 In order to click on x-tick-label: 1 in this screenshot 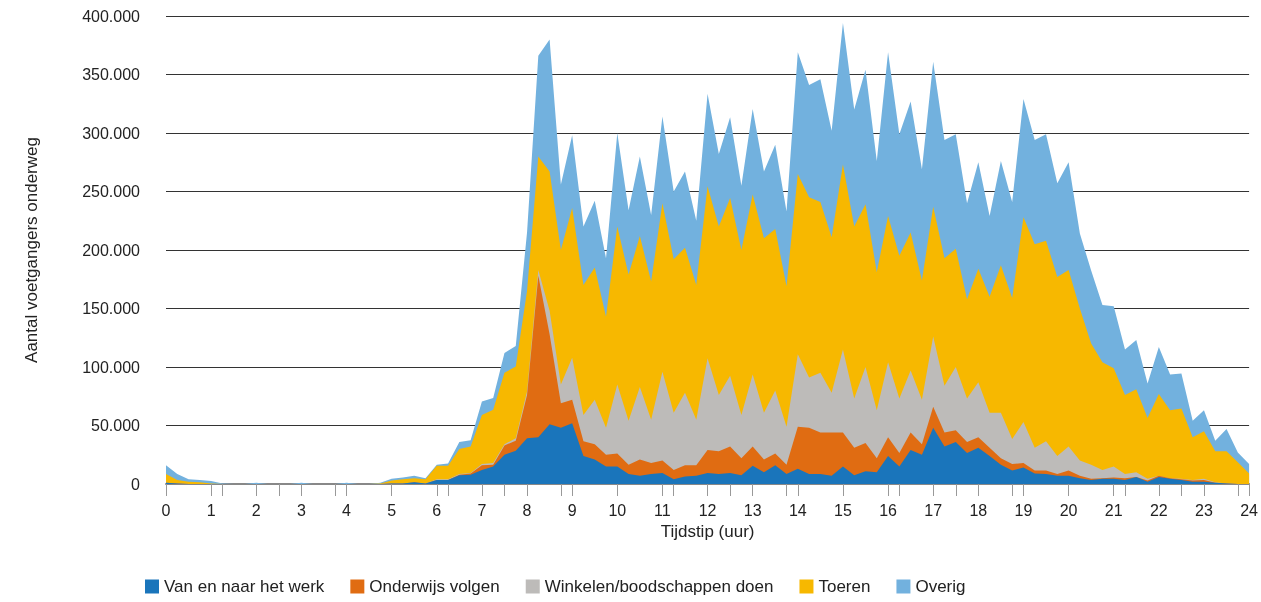, I will do `click(211, 510)`.